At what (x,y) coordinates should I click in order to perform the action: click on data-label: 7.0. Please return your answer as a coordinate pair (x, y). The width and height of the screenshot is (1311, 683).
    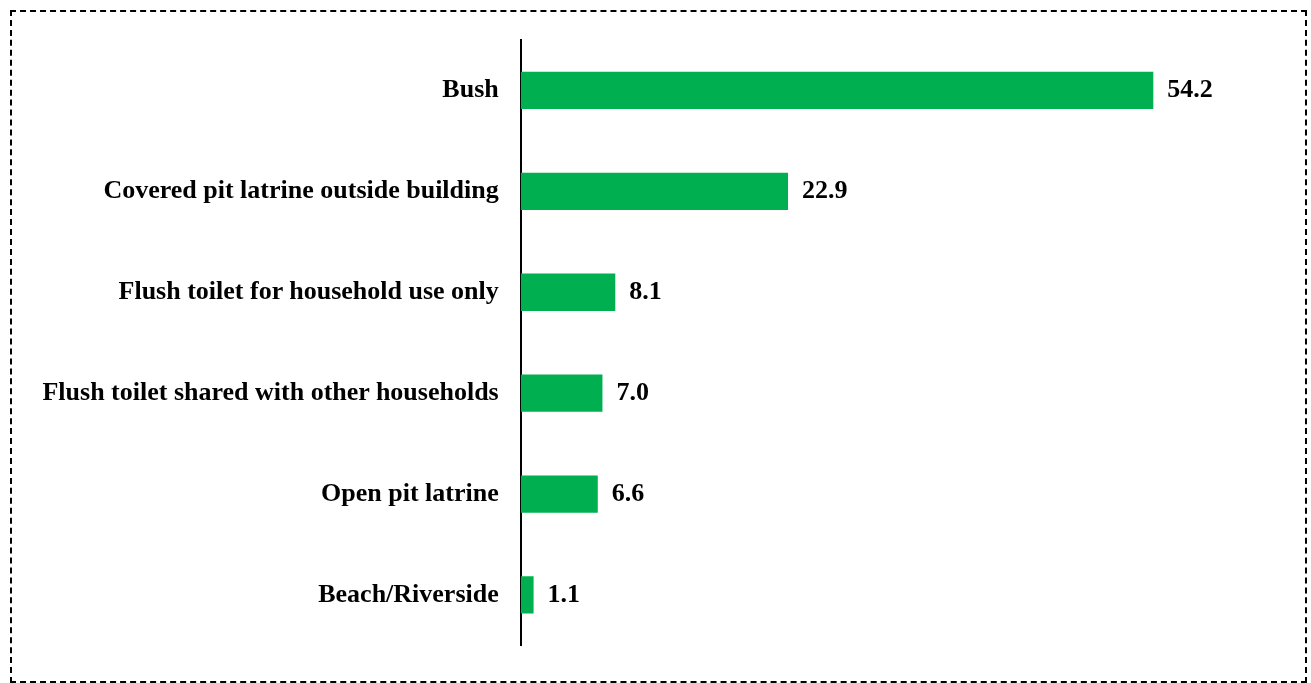
    Looking at the image, I should click on (632, 391).